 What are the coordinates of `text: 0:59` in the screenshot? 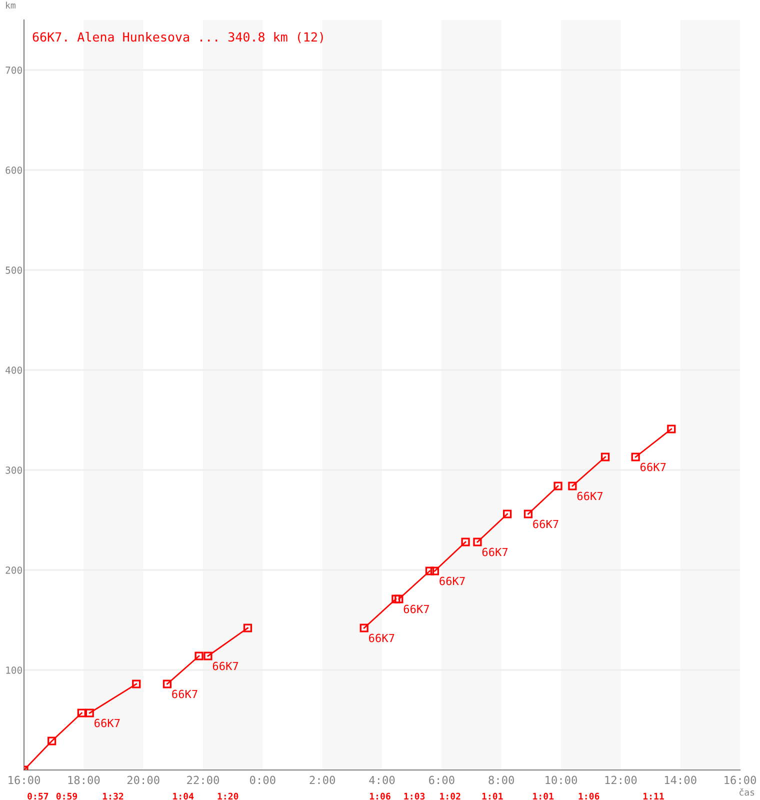 It's located at (67, 796).